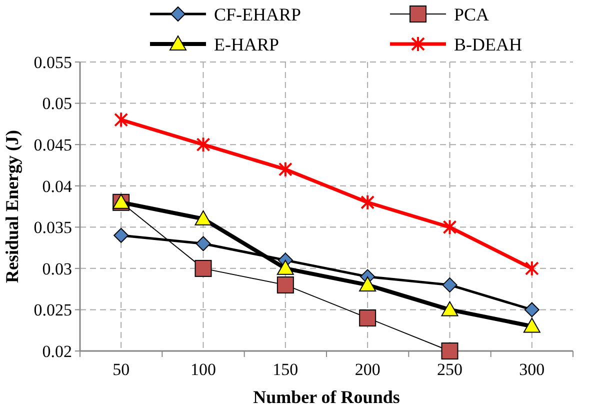  I want to click on legend-label: B-DEAH, so click(488, 44).